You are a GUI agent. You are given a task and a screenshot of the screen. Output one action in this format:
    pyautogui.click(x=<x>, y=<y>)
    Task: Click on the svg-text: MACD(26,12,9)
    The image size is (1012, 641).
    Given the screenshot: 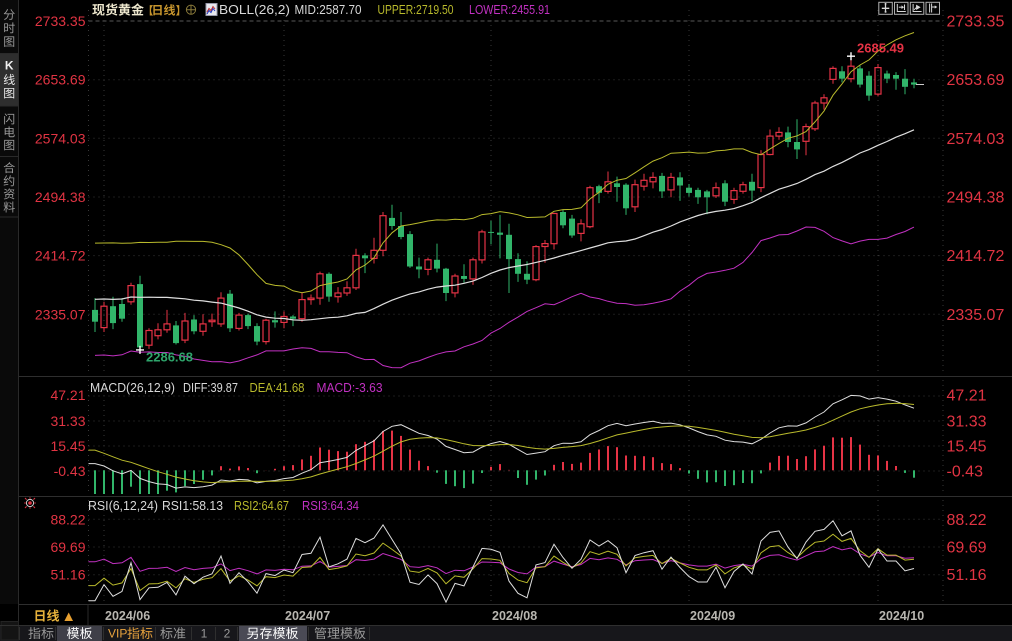 What is the action you would take?
    pyautogui.click(x=132, y=387)
    